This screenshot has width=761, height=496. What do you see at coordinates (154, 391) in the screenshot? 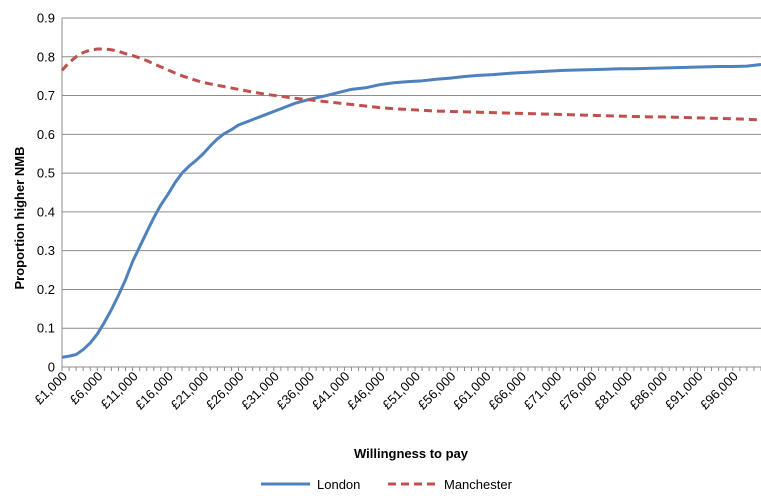
I see `x-tick-label: £16,000` at bounding box center [154, 391].